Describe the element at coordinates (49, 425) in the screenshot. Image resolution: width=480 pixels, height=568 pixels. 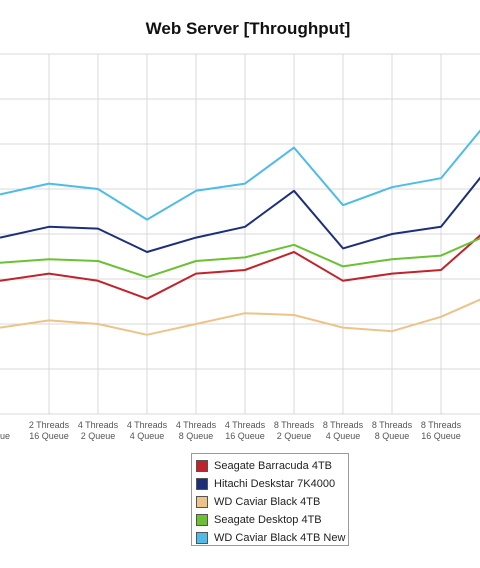
I see `x-tick-label: 2 Threads` at that location.